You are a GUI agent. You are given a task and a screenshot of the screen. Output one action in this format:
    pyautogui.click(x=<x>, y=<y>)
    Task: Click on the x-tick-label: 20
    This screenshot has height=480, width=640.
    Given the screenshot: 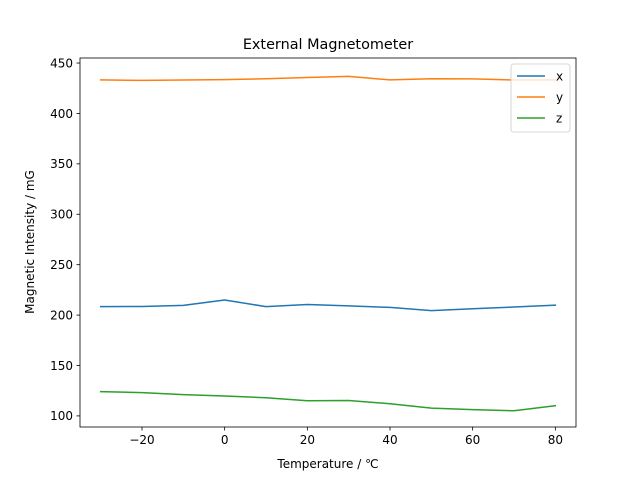 What is the action you would take?
    pyautogui.click(x=307, y=440)
    